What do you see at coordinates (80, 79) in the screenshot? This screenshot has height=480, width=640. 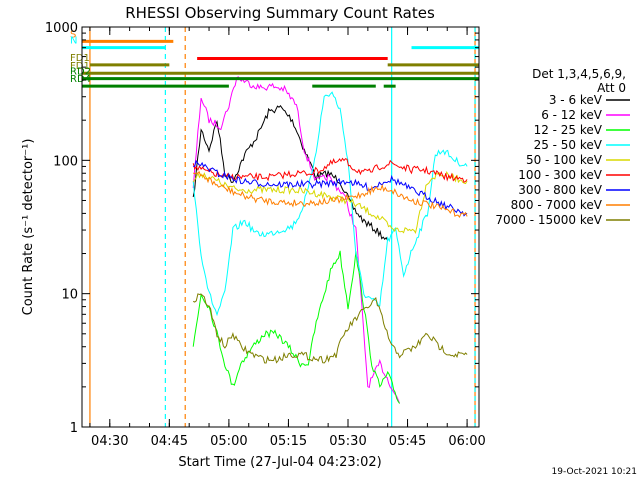 I see `flag-bar-label: RD4` at bounding box center [80, 79].